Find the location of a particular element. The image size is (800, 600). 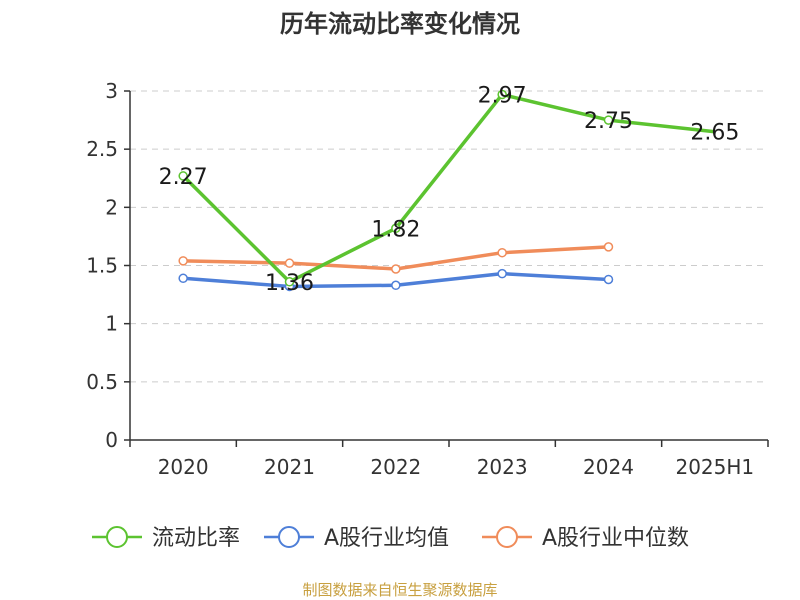

legend-label: A股行业中位数 is located at coordinates (615, 538).